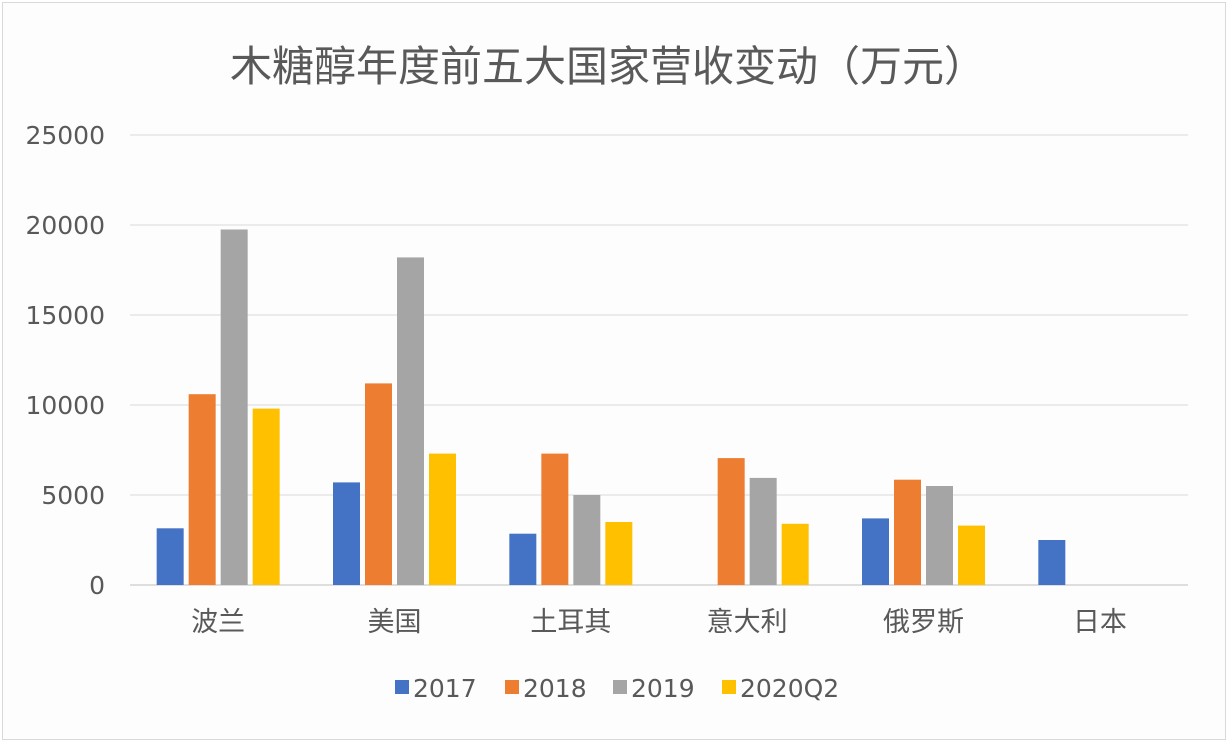 The height and width of the screenshot is (744, 1232). I want to click on legend-label: 2019, so click(663, 688).